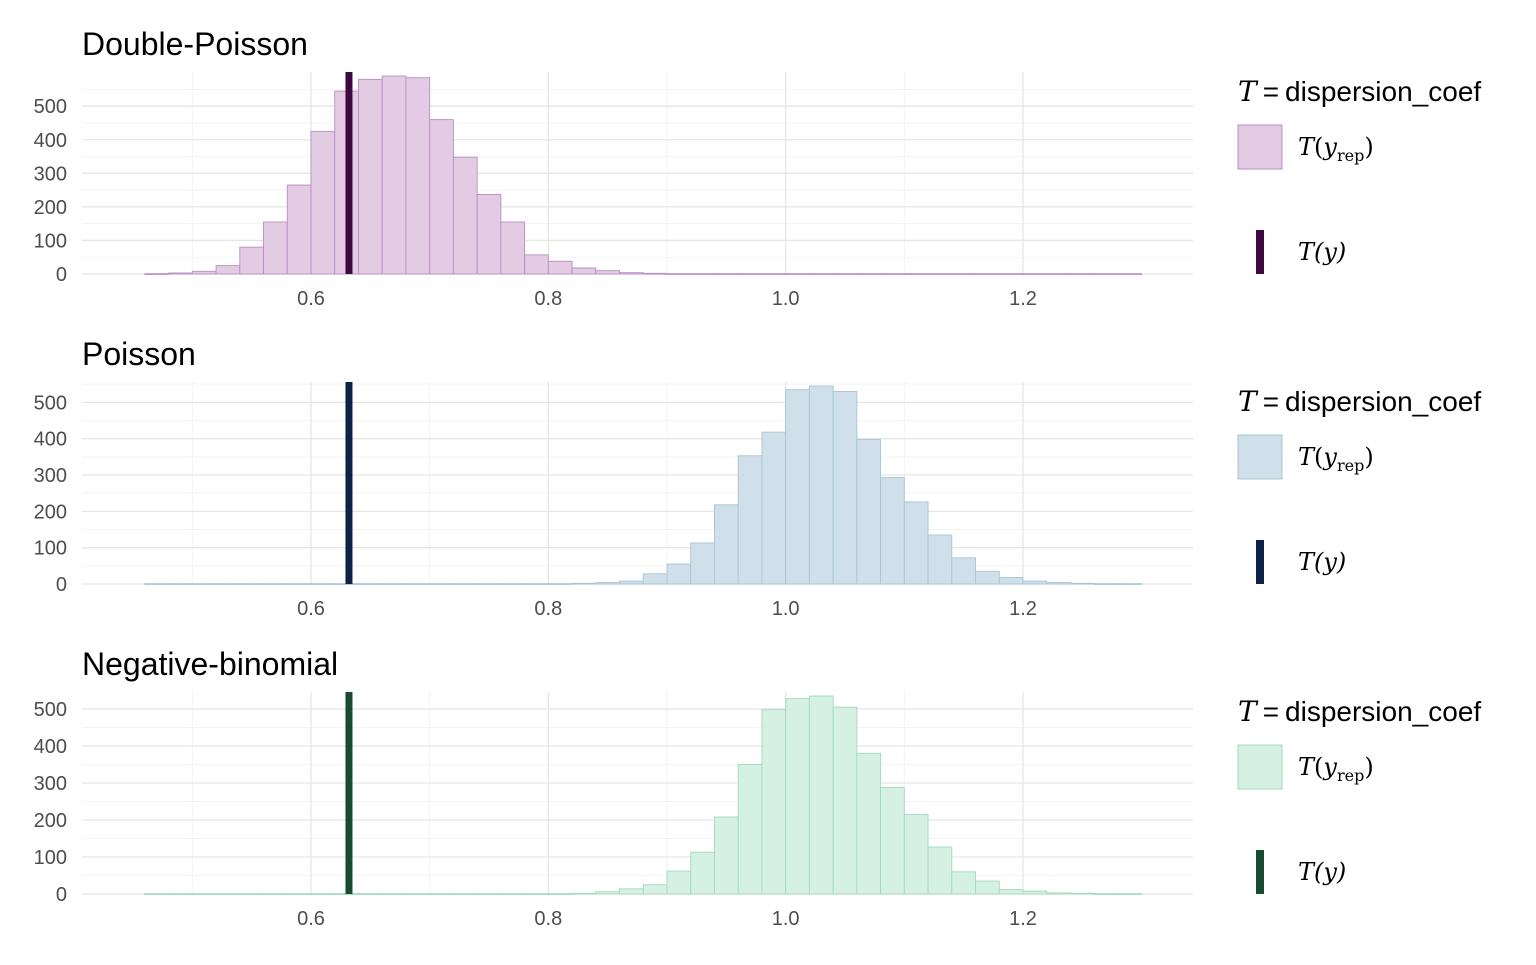  Describe the element at coordinates (1383, 91) in the screenshot. I see `legend-title-text: dispersion_coef` at that location.